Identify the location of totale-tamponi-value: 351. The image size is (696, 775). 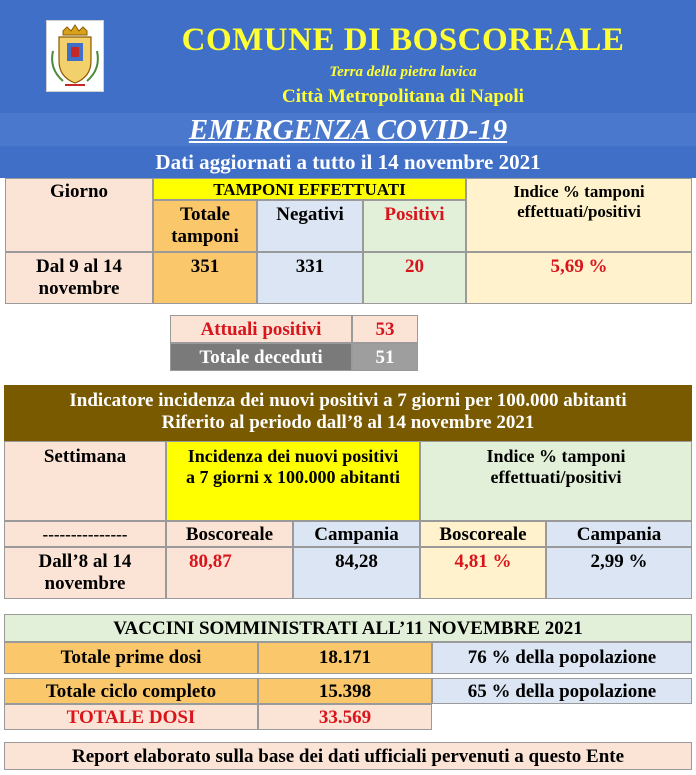
(205, 278).